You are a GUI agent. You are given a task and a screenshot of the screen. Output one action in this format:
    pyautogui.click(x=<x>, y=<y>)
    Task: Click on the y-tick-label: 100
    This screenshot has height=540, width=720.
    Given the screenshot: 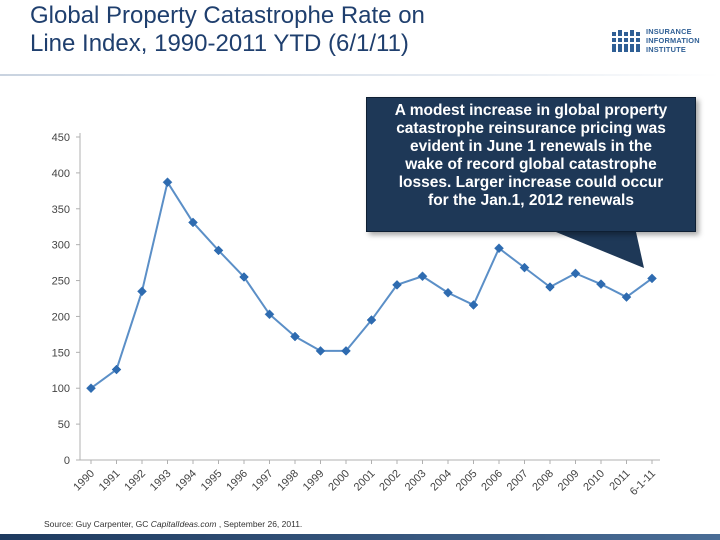 What is the action you would take?
    pyautogui.click(x=61, y=389)
    